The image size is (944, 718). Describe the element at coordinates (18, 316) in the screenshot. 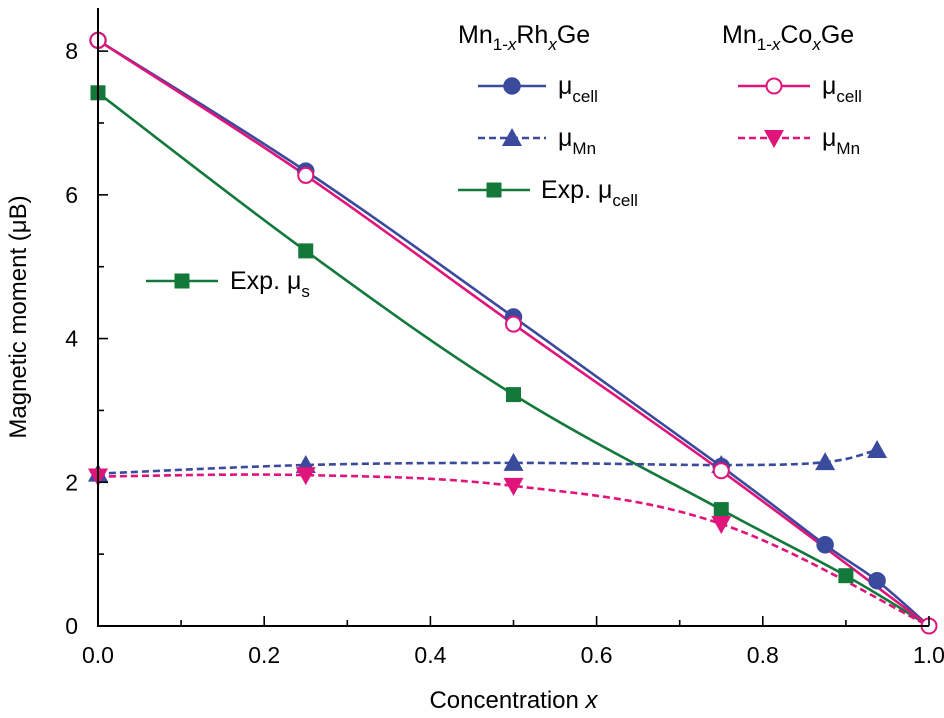

I see `y-axis-title: Magnetic moment (μB)` at that location.